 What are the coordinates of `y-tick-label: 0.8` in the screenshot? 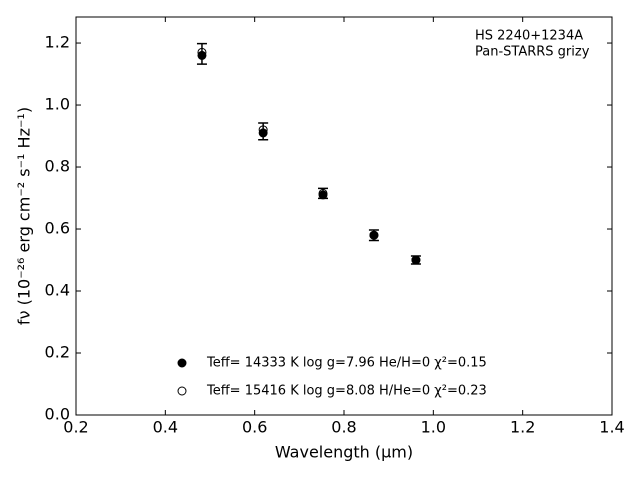 It's located at (57, 166).